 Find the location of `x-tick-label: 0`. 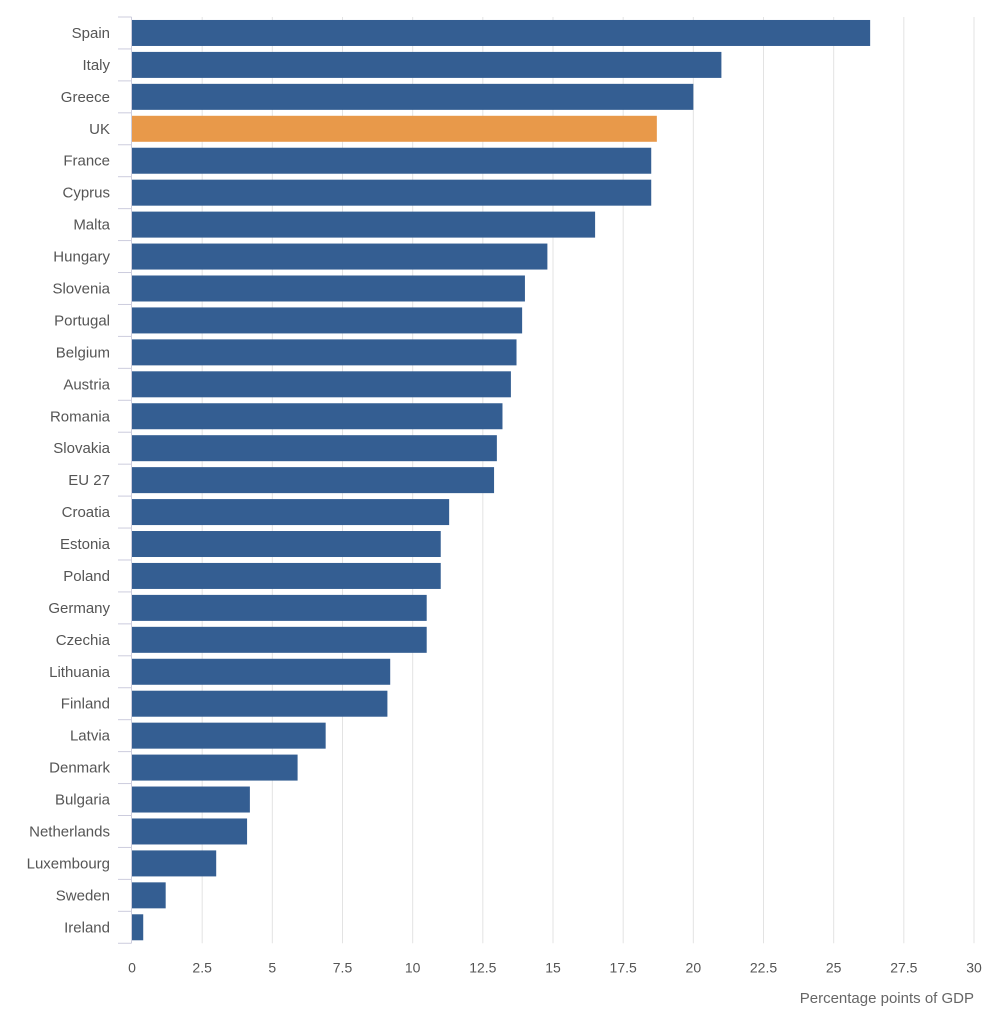

x-tick-label: 0 is located at coordinates (132, 967).